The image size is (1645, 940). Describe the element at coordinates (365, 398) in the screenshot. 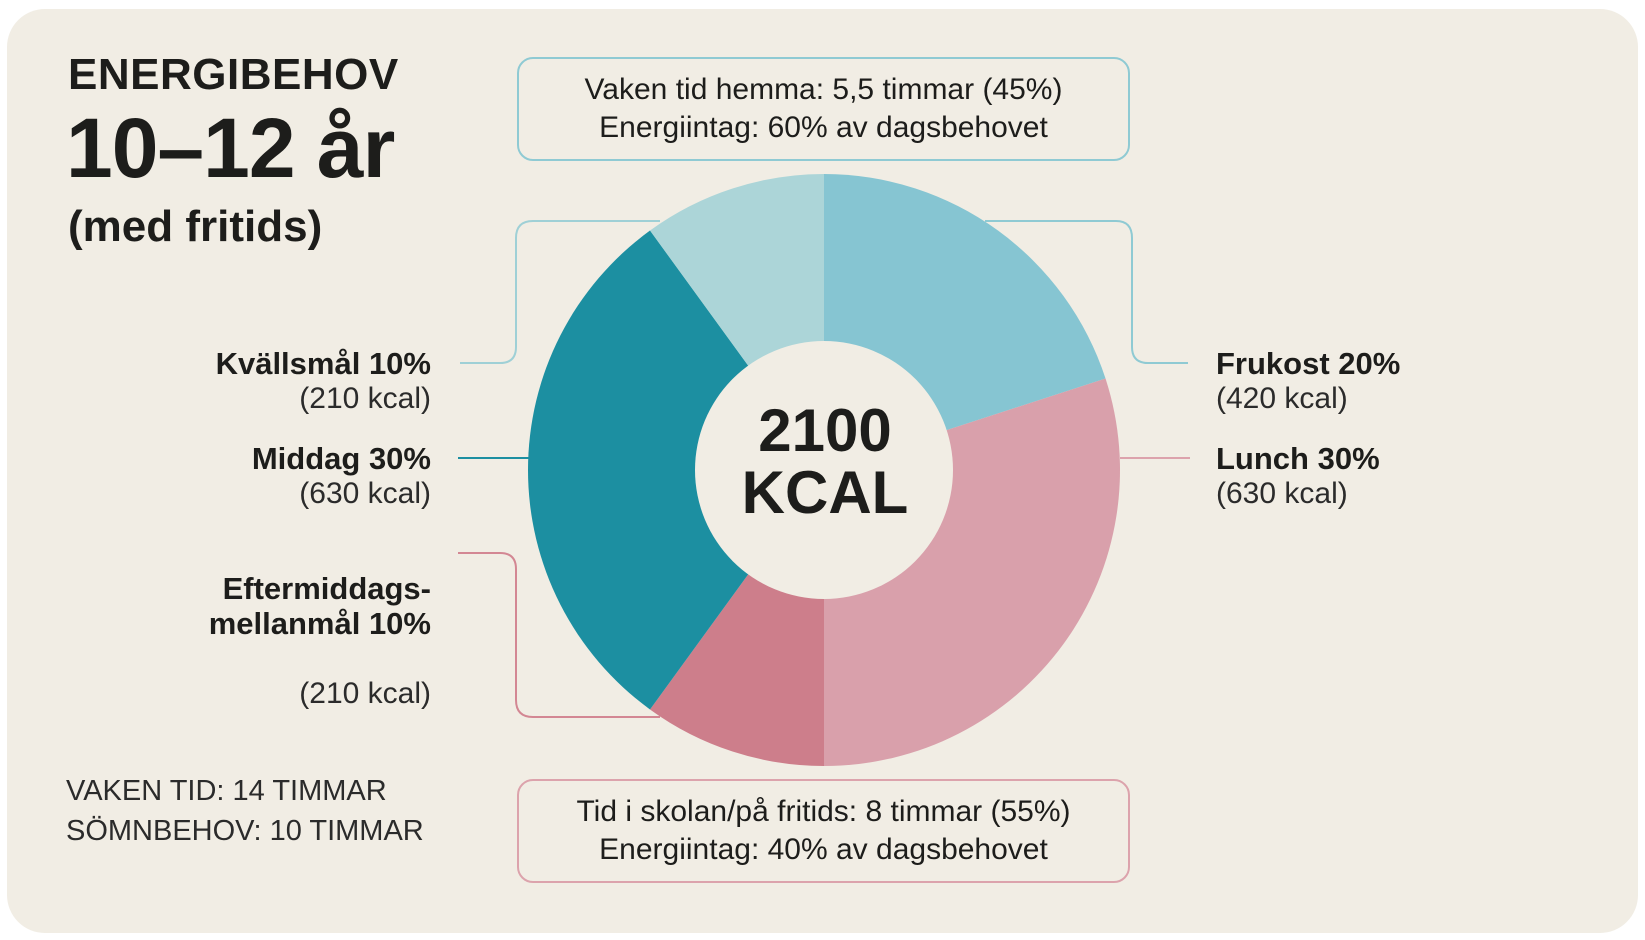

I see `label-kvallsmal-kcal: (210 kcal)` at that location.